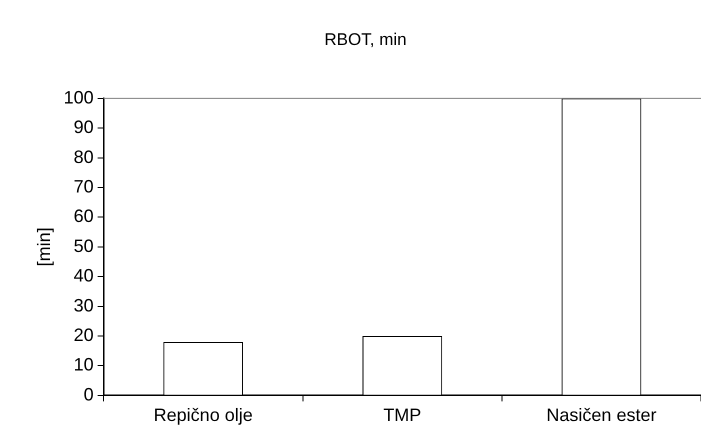 The image size is (701, 441). Describe the element at coordinates (601, 415) in the screenshot. I see `x-tick-label: Nasičen ester` at that location.